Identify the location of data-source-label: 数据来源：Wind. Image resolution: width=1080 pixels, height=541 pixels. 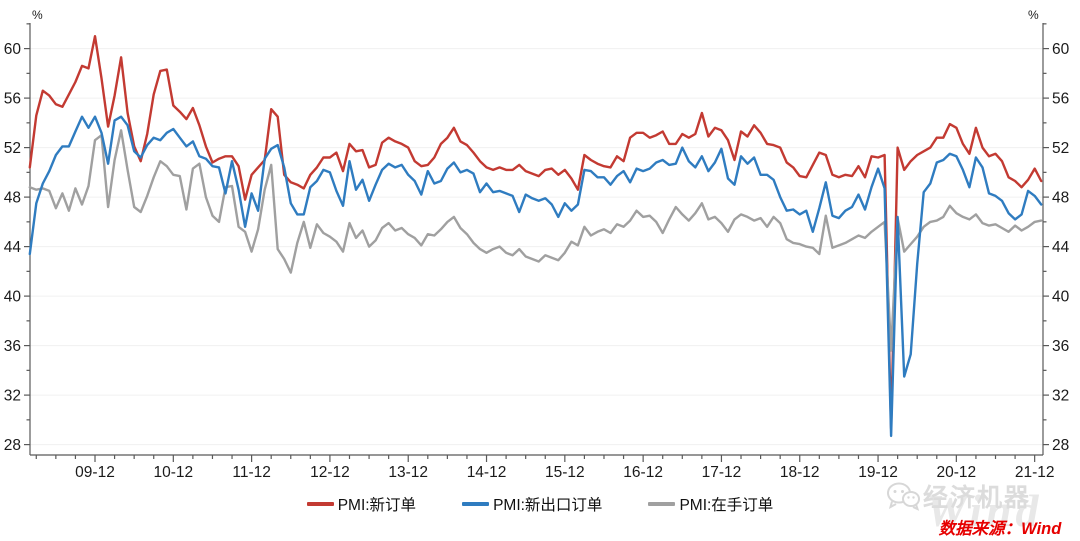
(1000, 529).